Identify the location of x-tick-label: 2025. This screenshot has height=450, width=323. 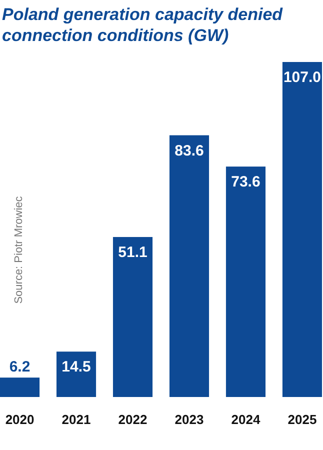
(302, 420).